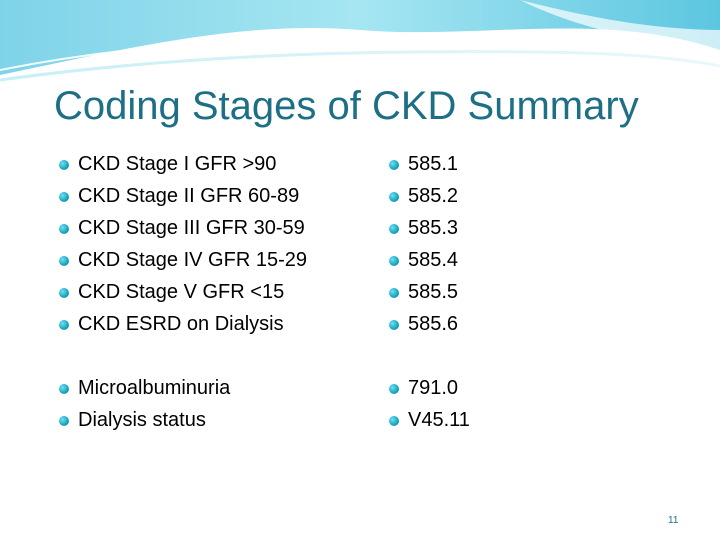  What do you see at coordinates (218, 420) in the screenshot?
I see `list-item: Dialysis status` at bounding box center [218, 420].